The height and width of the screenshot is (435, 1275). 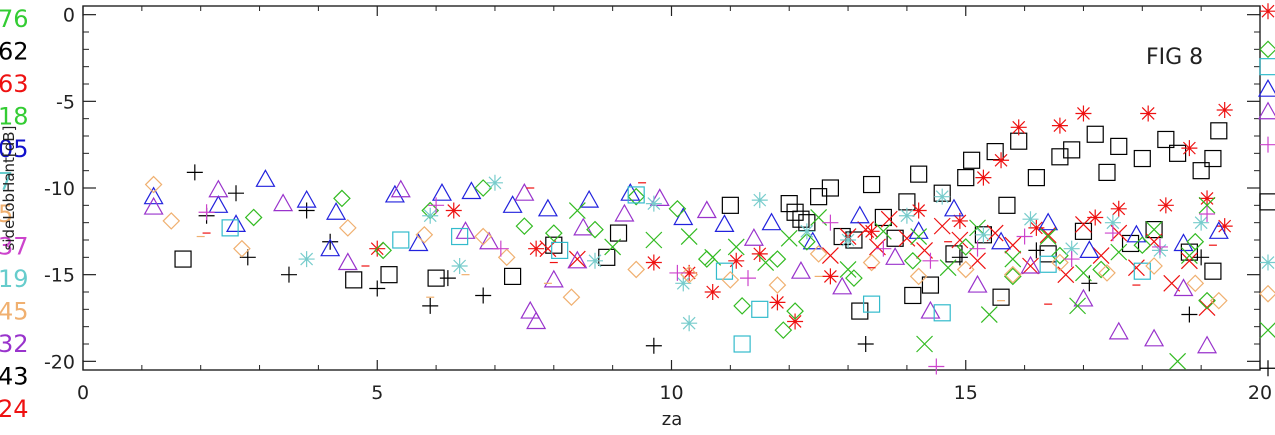 I want to click on edge-marker-diamond, so click(x=1267, y=49).